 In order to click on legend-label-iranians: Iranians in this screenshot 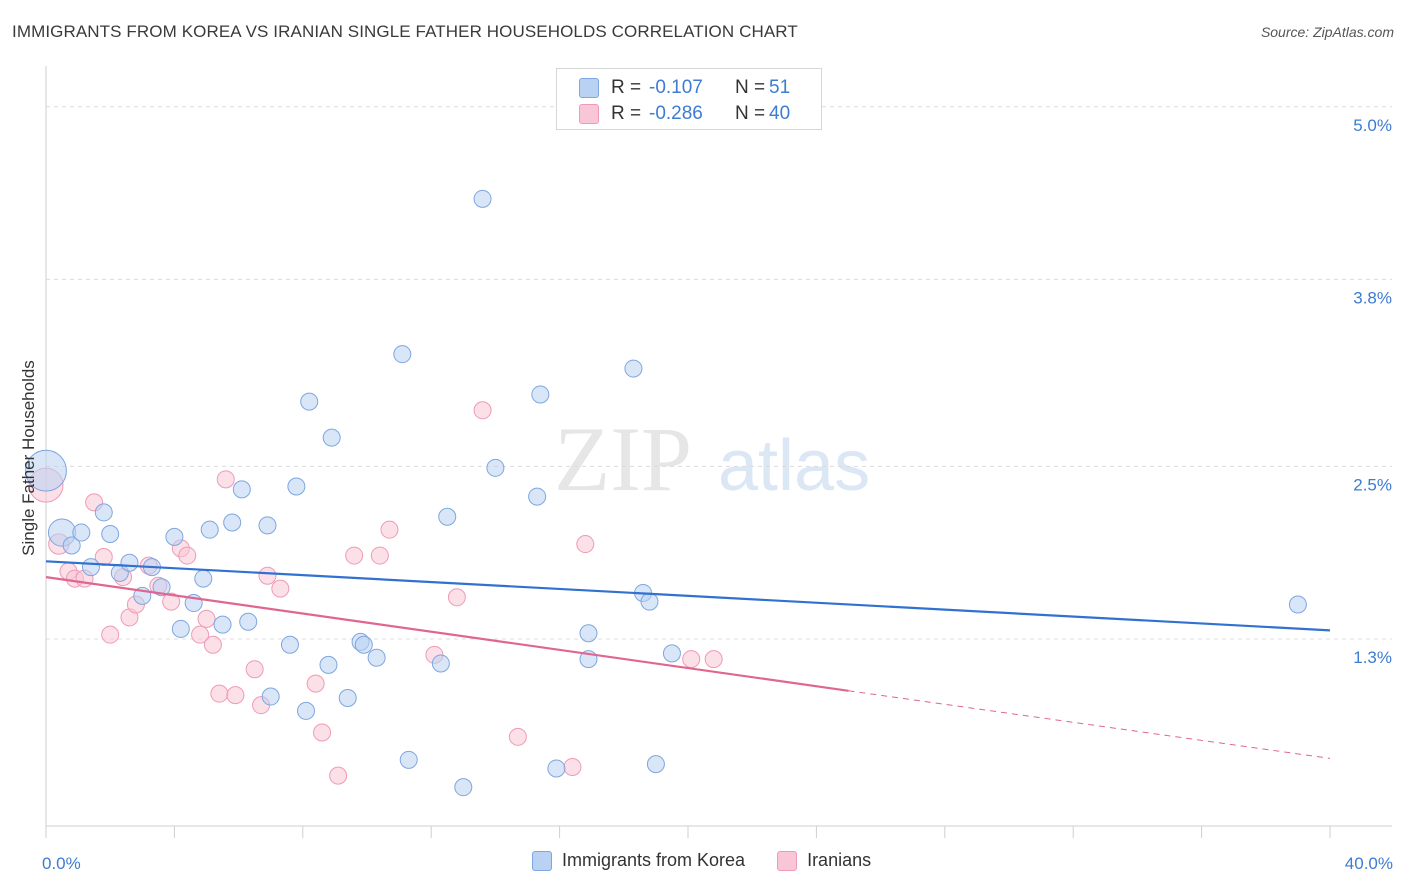, I will do `click(839, 860)`.